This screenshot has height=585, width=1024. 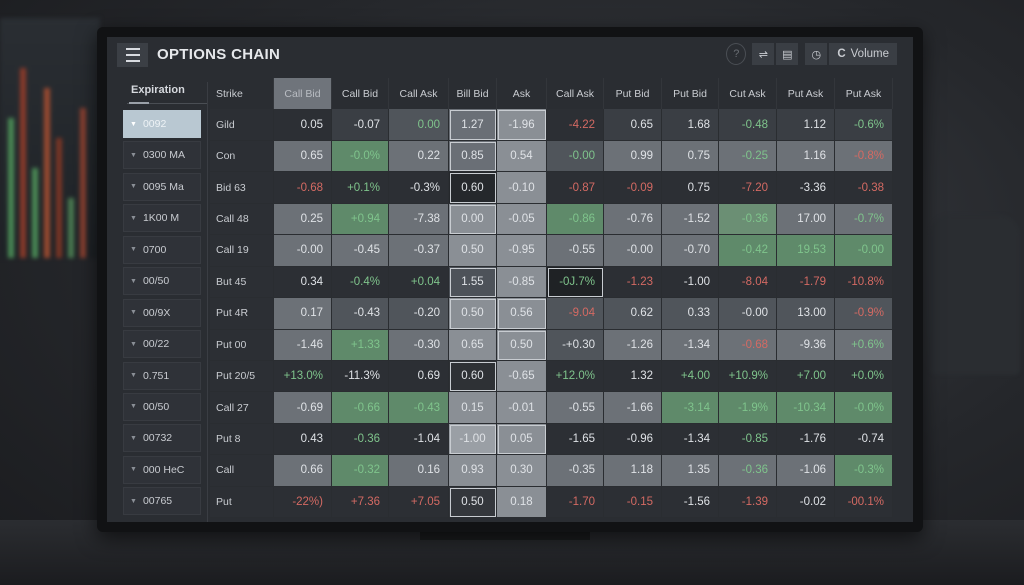 I want to click on menu-button, so click(x=132, y=55).